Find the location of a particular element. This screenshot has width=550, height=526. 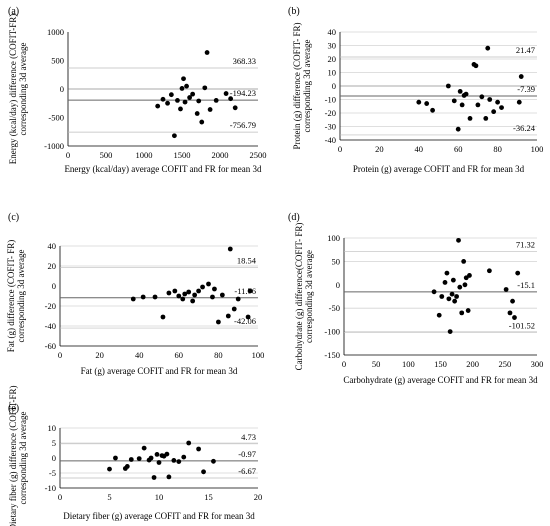

limit-annotation: -101.52 is located at coordinates (522, 325).